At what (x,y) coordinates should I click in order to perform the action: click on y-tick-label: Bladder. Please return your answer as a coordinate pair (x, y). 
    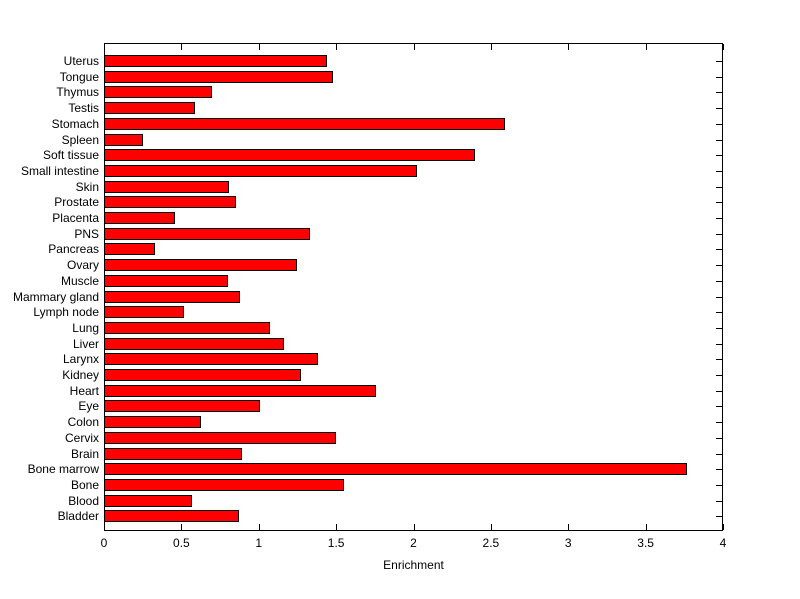
    Looking at the image, I should click on (78, 516).